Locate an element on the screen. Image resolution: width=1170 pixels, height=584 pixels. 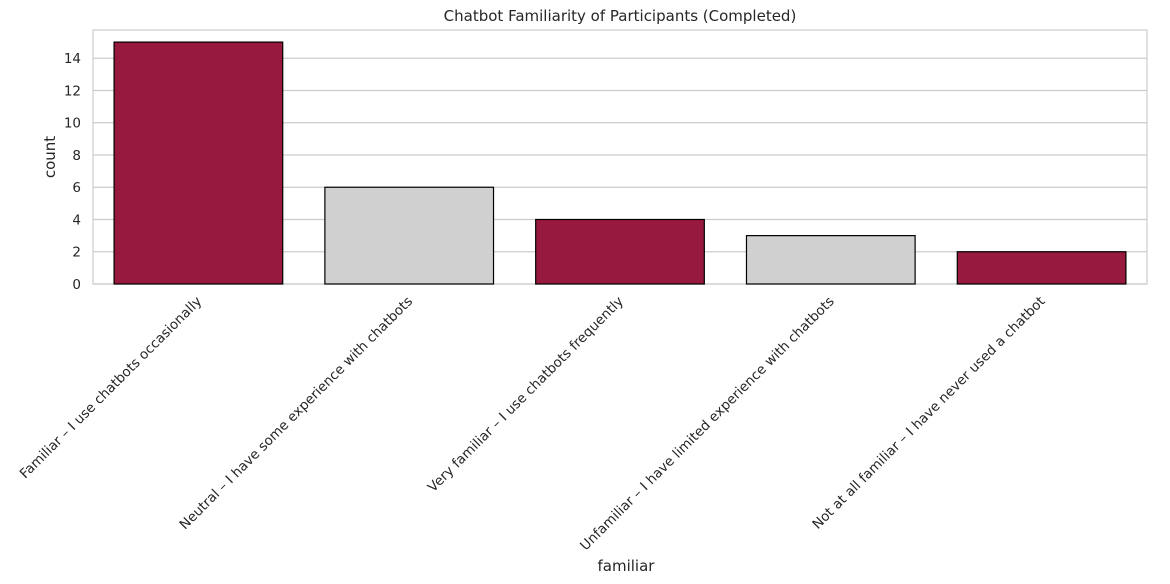
y-tick-label: 4 is located at coordinates (76, 220).